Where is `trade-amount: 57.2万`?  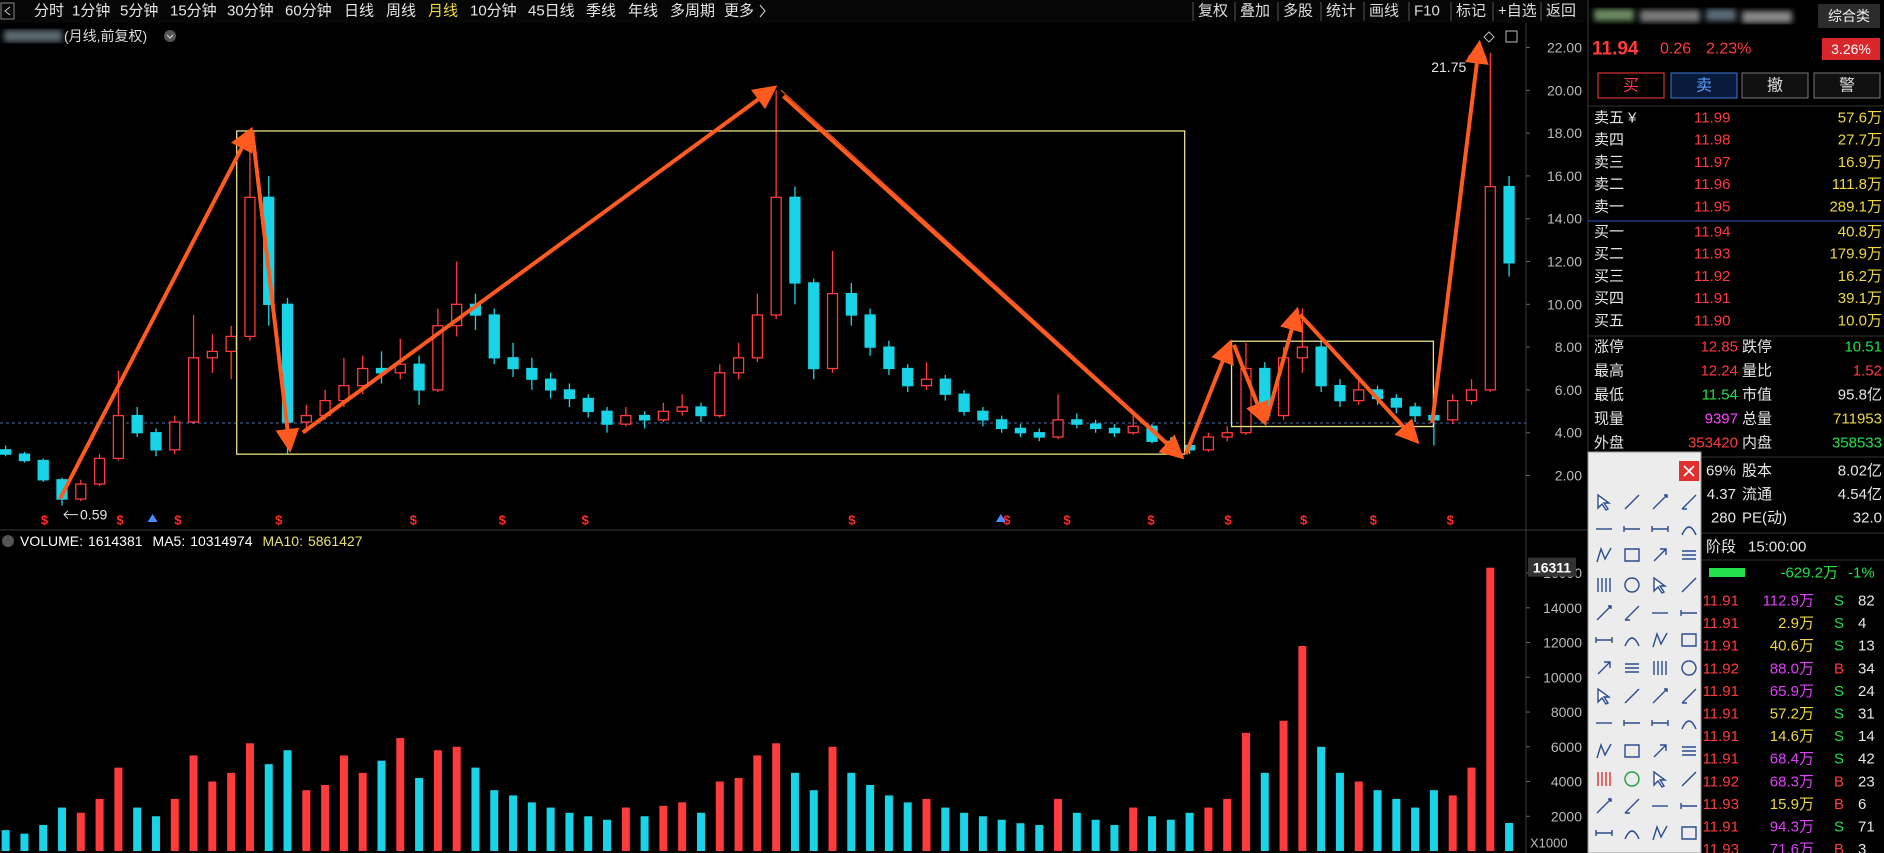
trade-amount: 57.2万 is located at coordinates (1792, 714).